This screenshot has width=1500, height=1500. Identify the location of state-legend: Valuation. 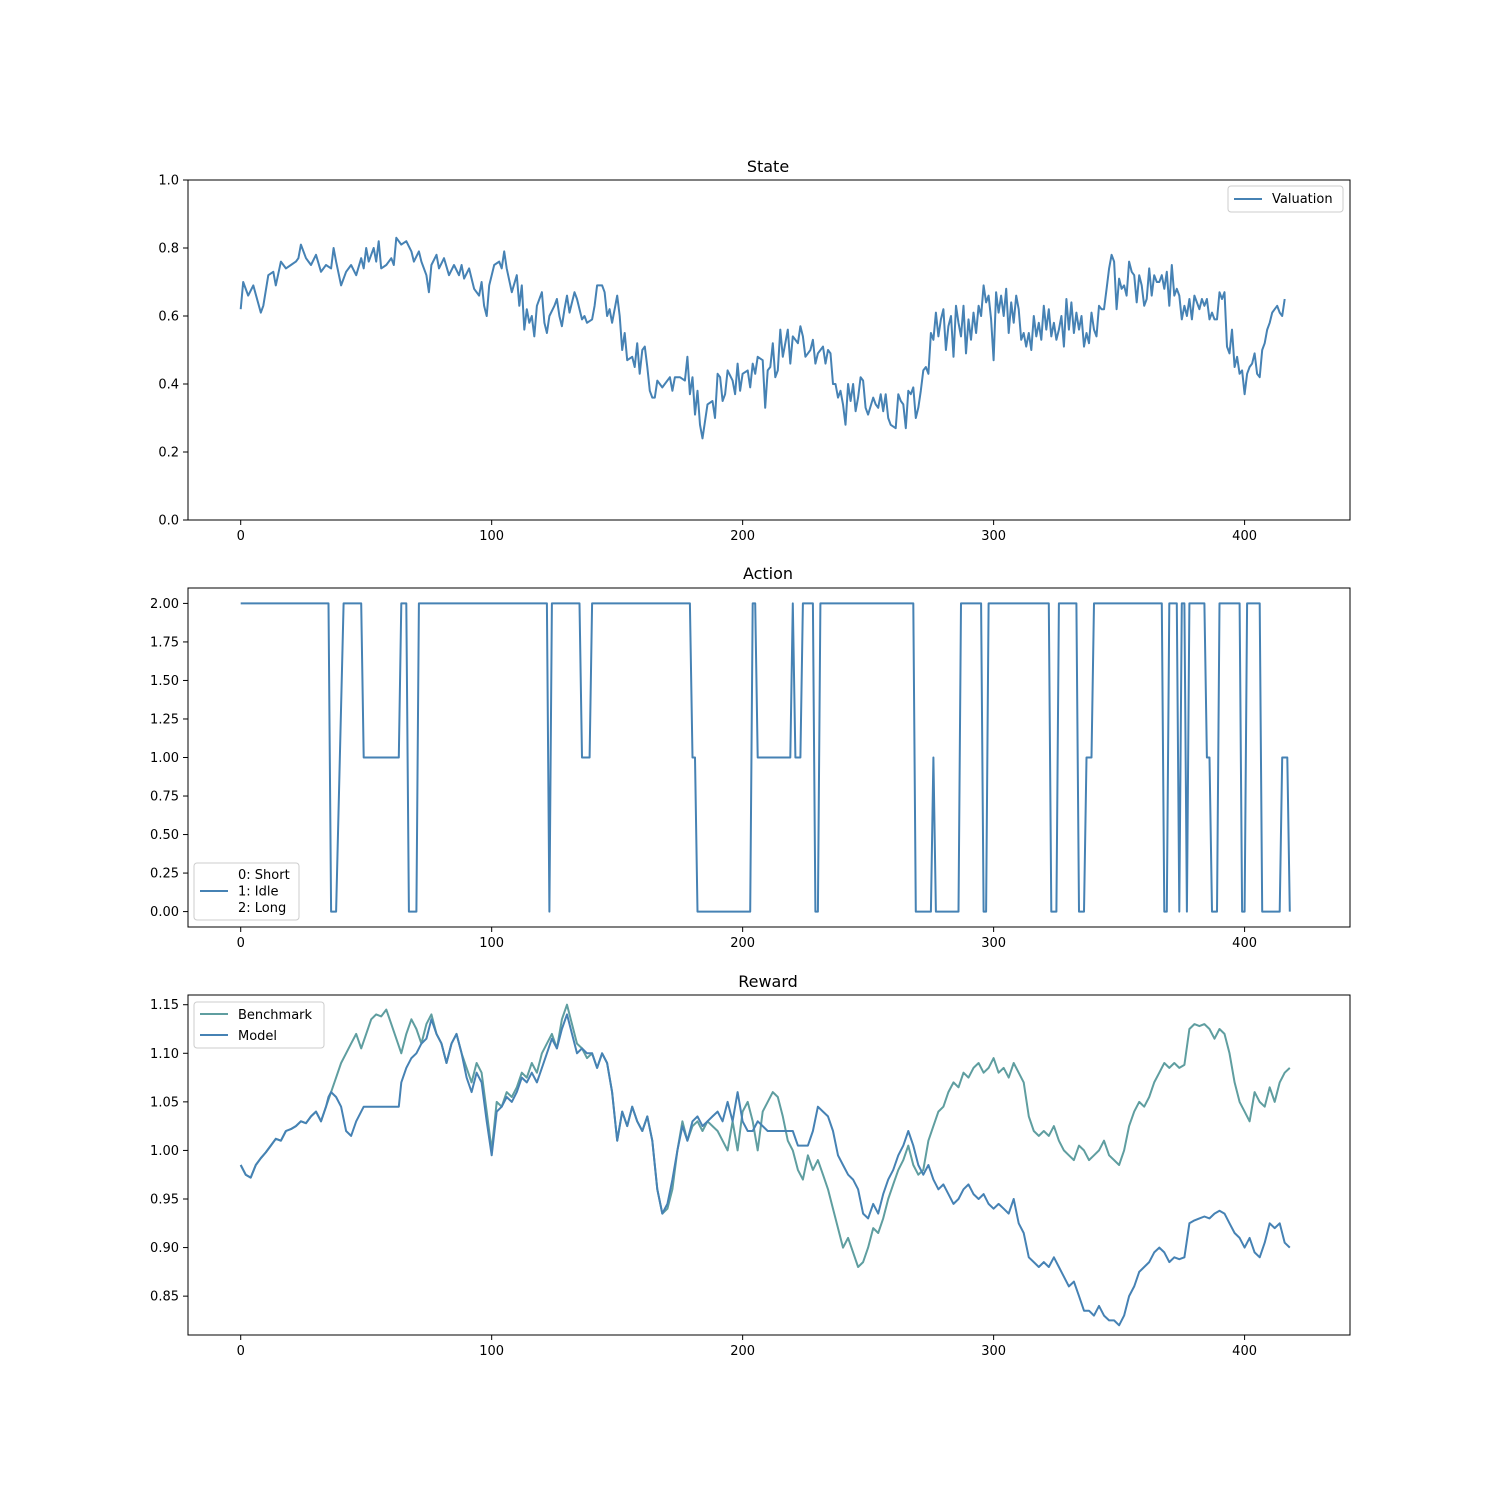
(1285, 199).